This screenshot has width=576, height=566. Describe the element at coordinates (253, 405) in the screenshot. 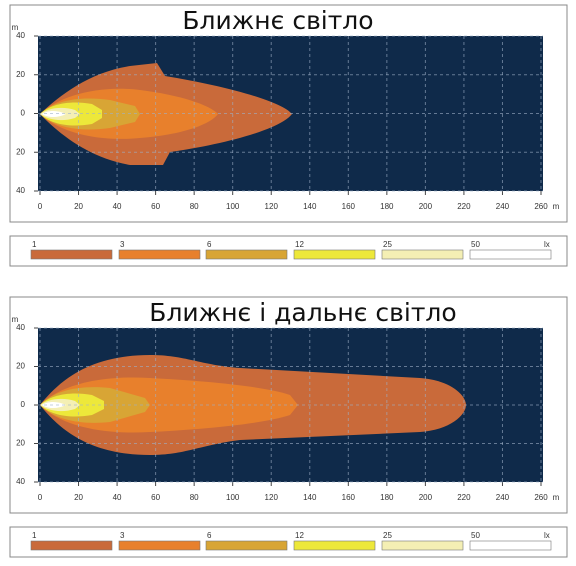

I see `contours` at that location.